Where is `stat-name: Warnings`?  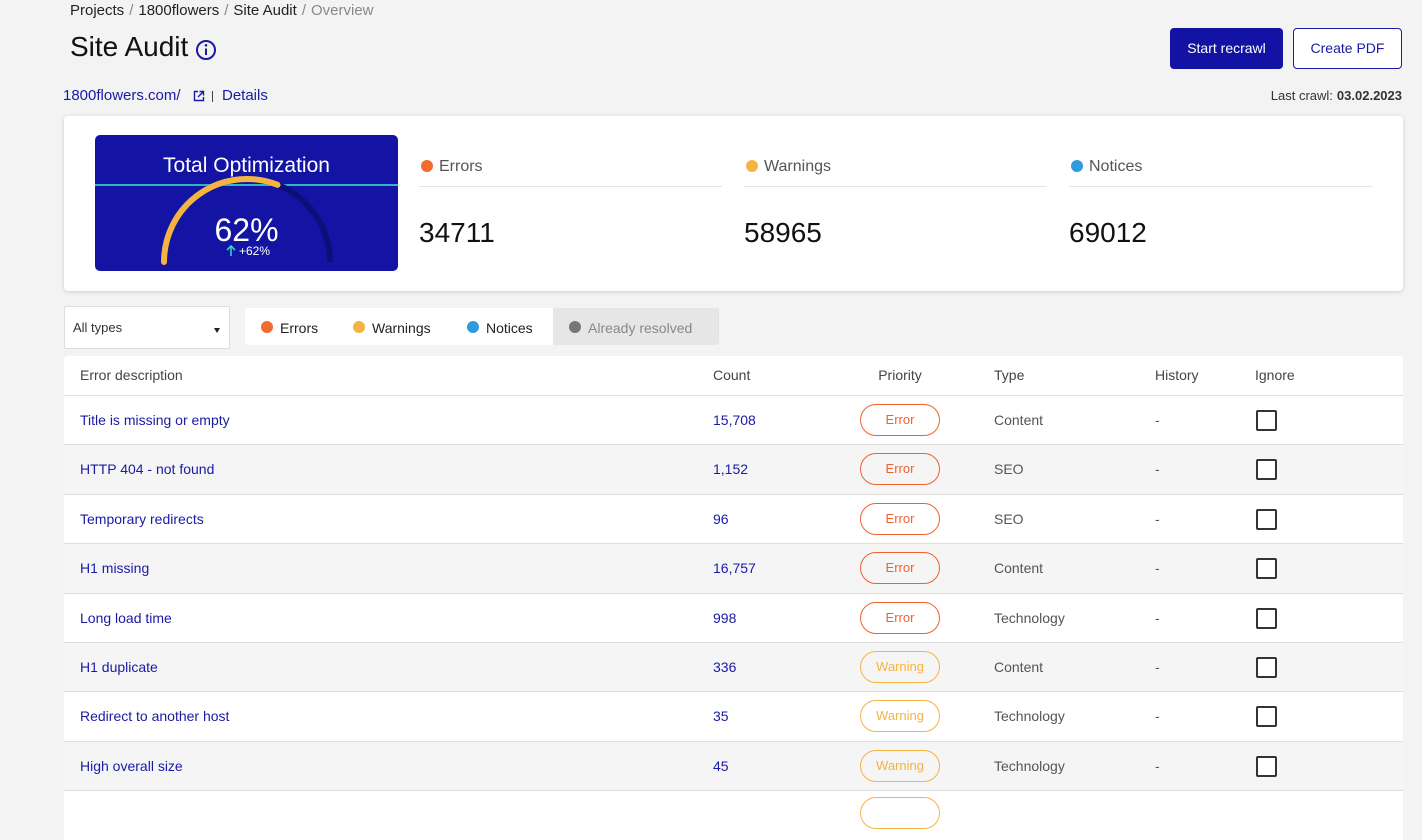
stat-name: Warnings is located at coordinates (797, 166).